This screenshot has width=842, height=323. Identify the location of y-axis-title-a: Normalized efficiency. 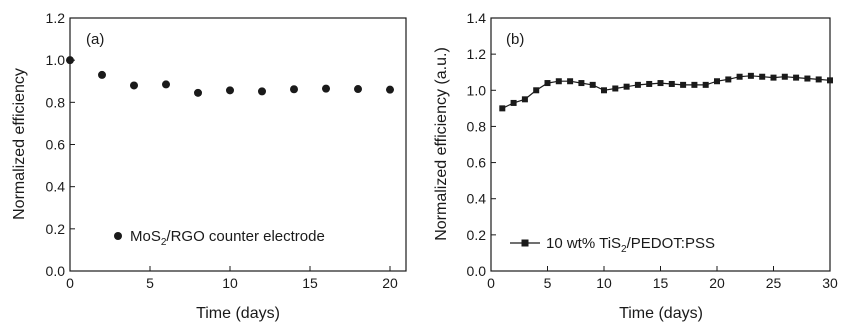
(19, 144).